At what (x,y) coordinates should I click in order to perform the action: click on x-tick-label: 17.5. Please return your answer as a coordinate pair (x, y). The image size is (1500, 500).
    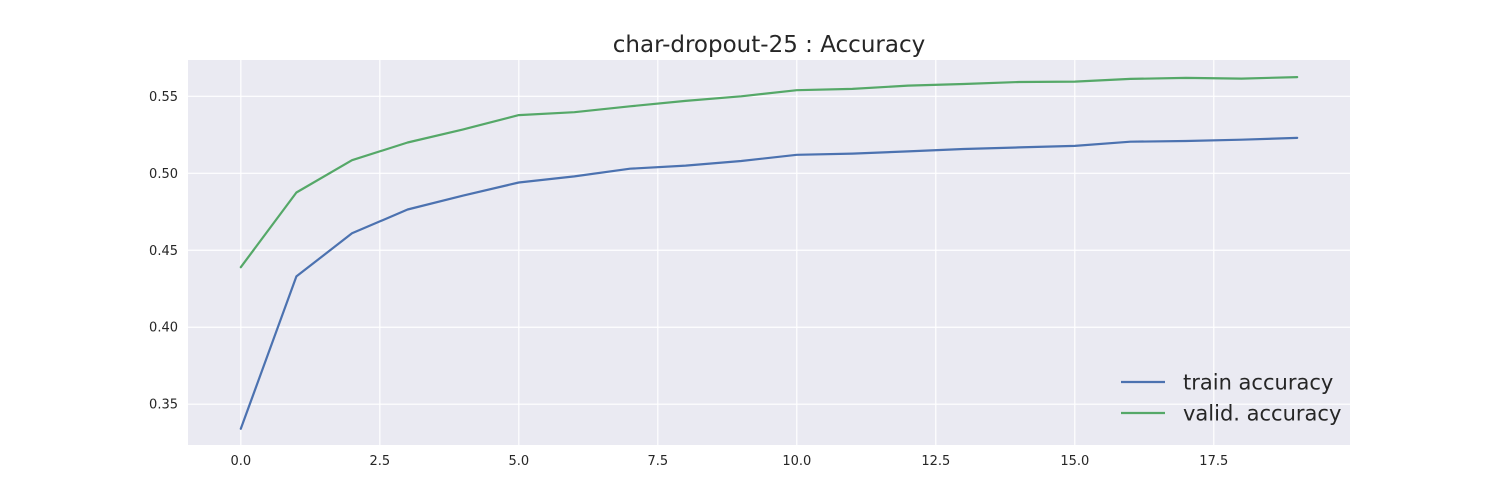
    Looking at the image, I should click on (1213, 461).